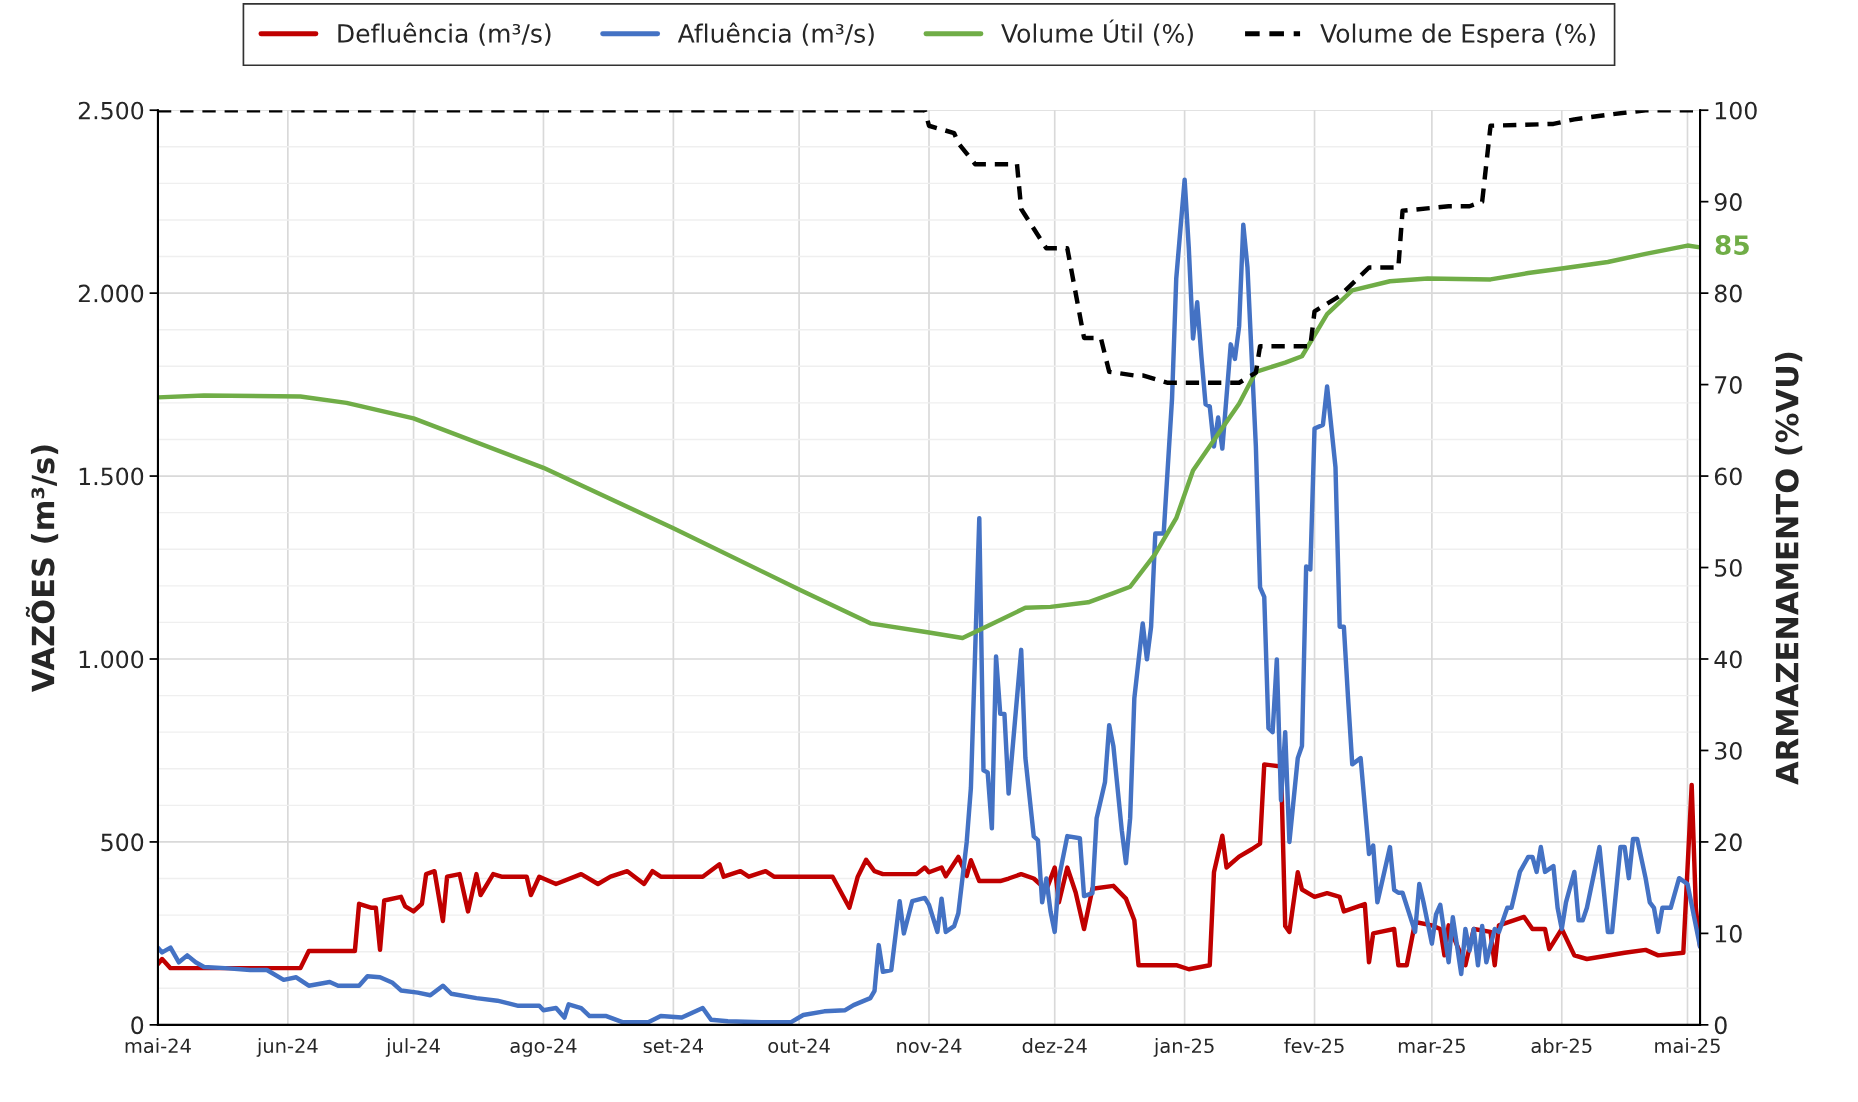  What do you see at coordinates (1728, 476) in the screenshot?
I see `y2-tick-label: 60` at bounding box center [1728, 476].